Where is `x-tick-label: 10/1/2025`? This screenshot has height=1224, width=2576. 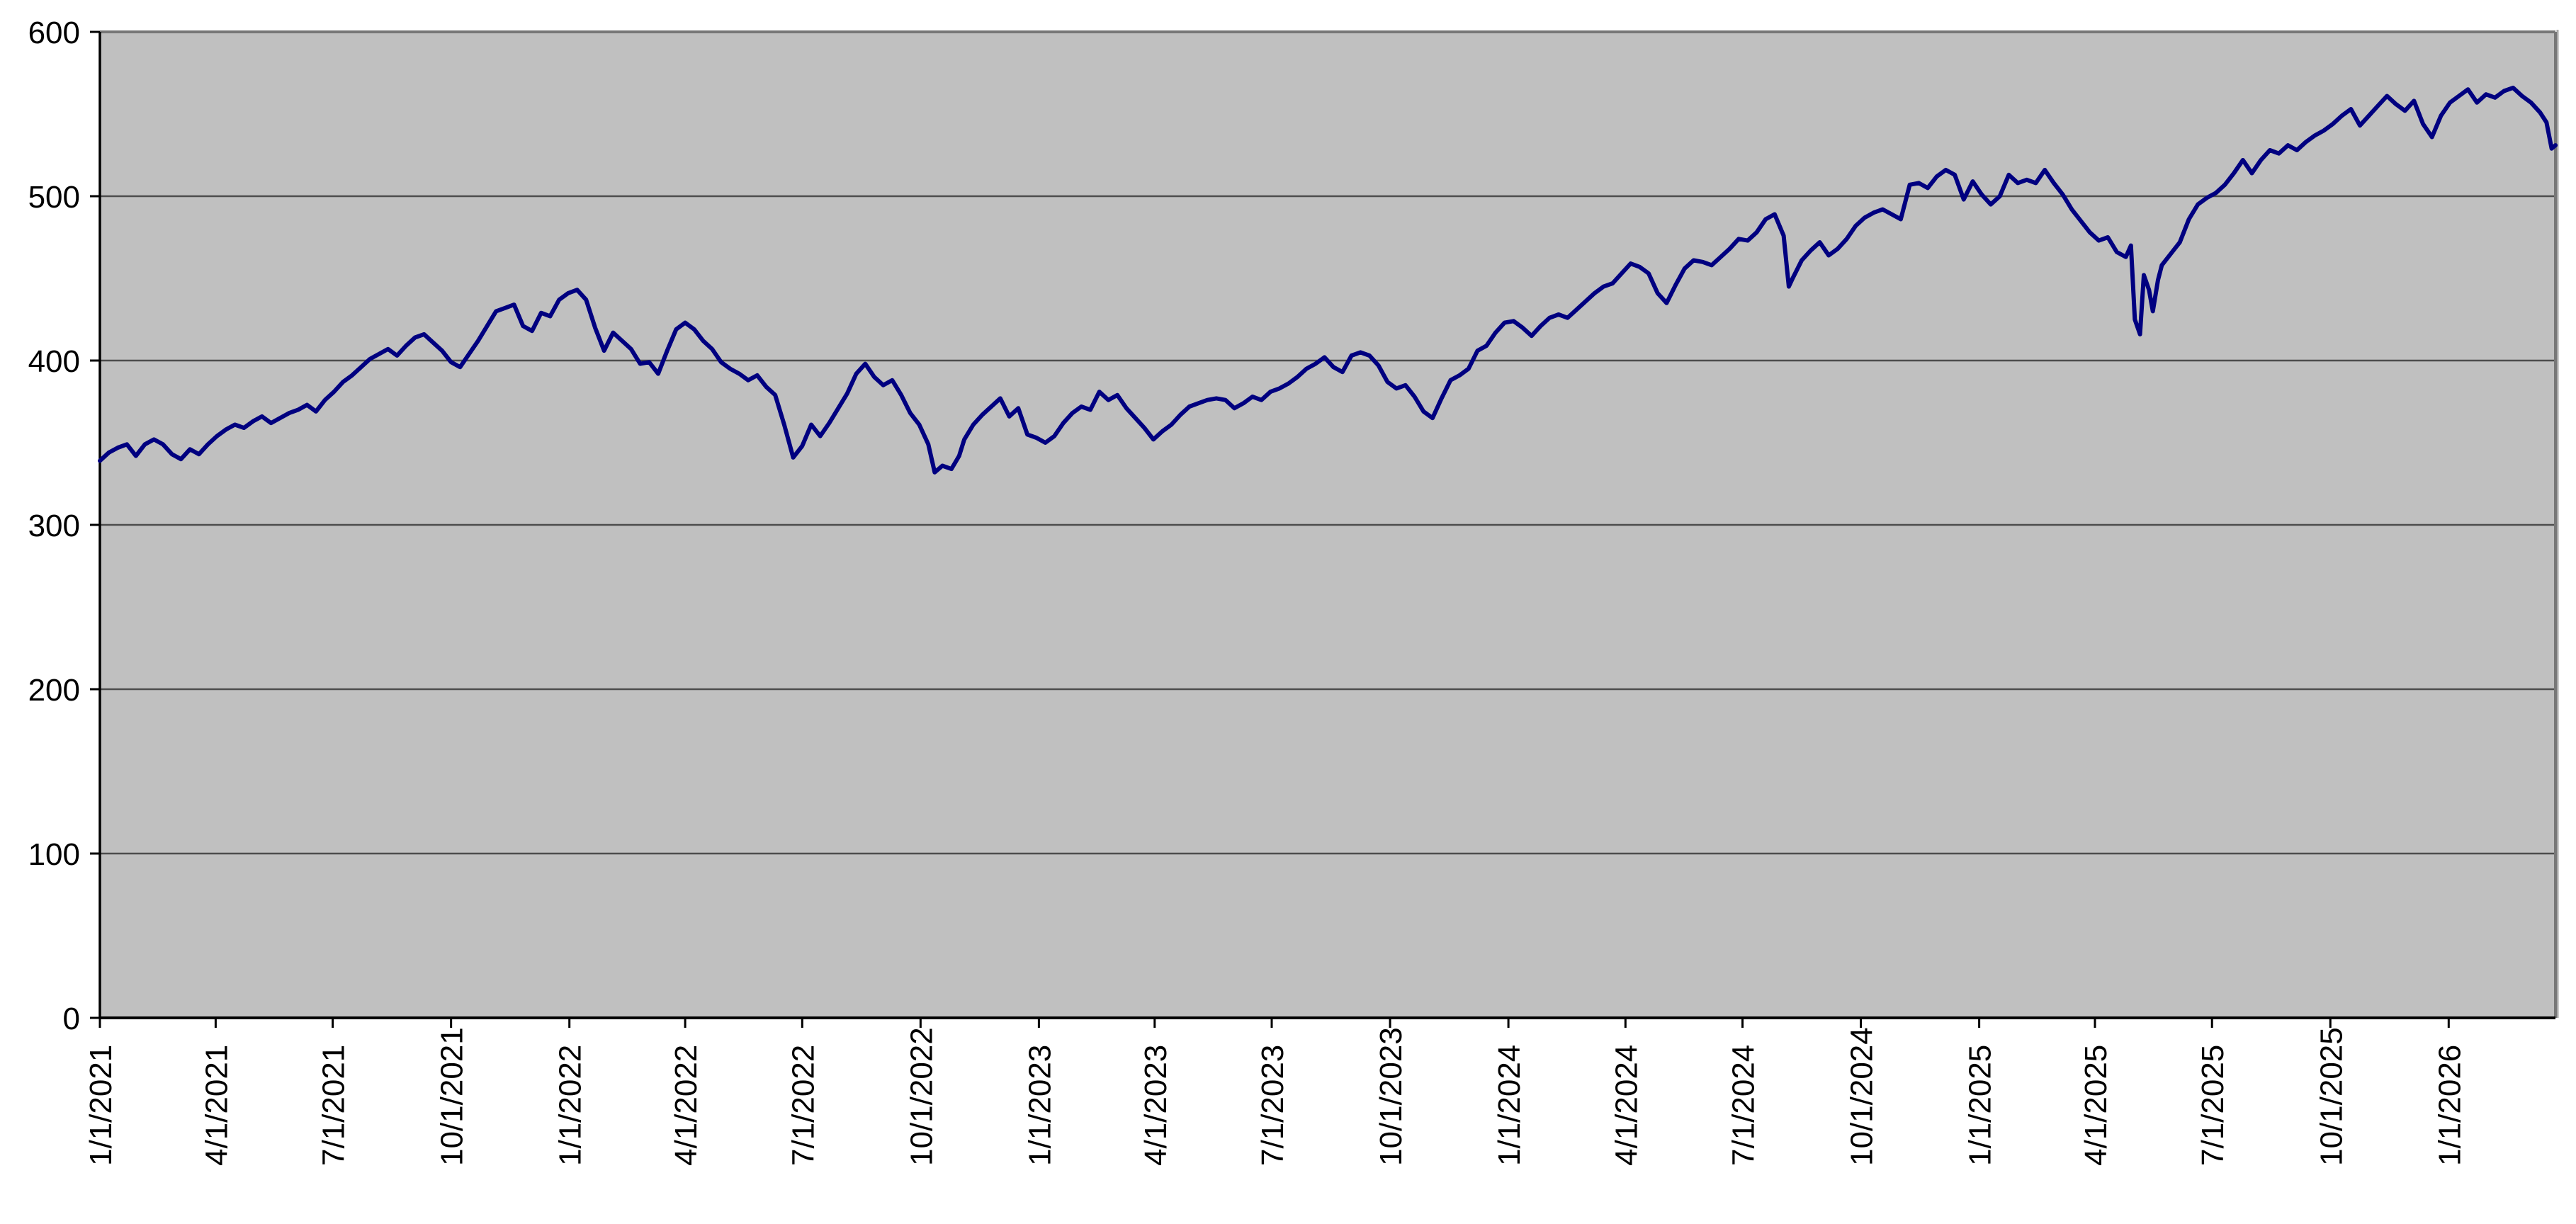 x-tick-label: 10/1/2025 is located at coordinates (2331, 1096).